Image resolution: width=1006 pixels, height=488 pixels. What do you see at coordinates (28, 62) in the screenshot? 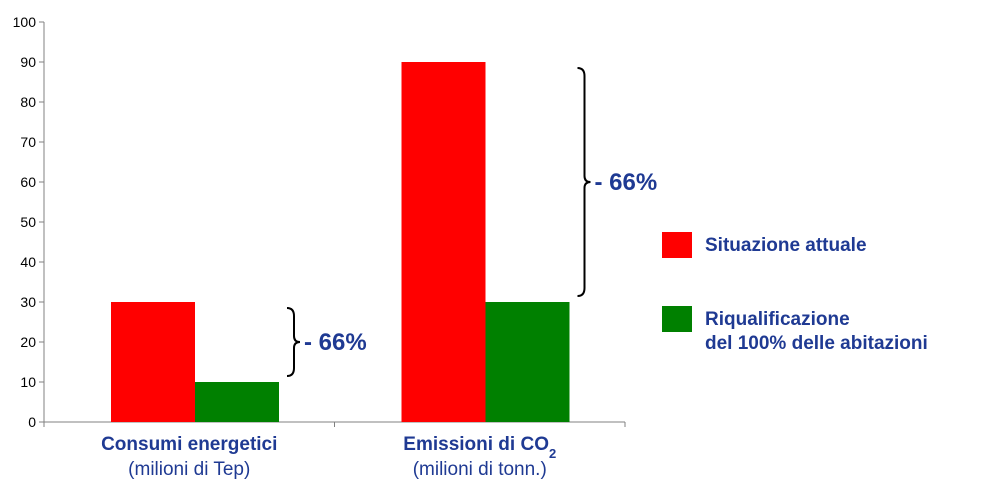
I see `y-tick-label: 90` at bounding box center [28, 62].